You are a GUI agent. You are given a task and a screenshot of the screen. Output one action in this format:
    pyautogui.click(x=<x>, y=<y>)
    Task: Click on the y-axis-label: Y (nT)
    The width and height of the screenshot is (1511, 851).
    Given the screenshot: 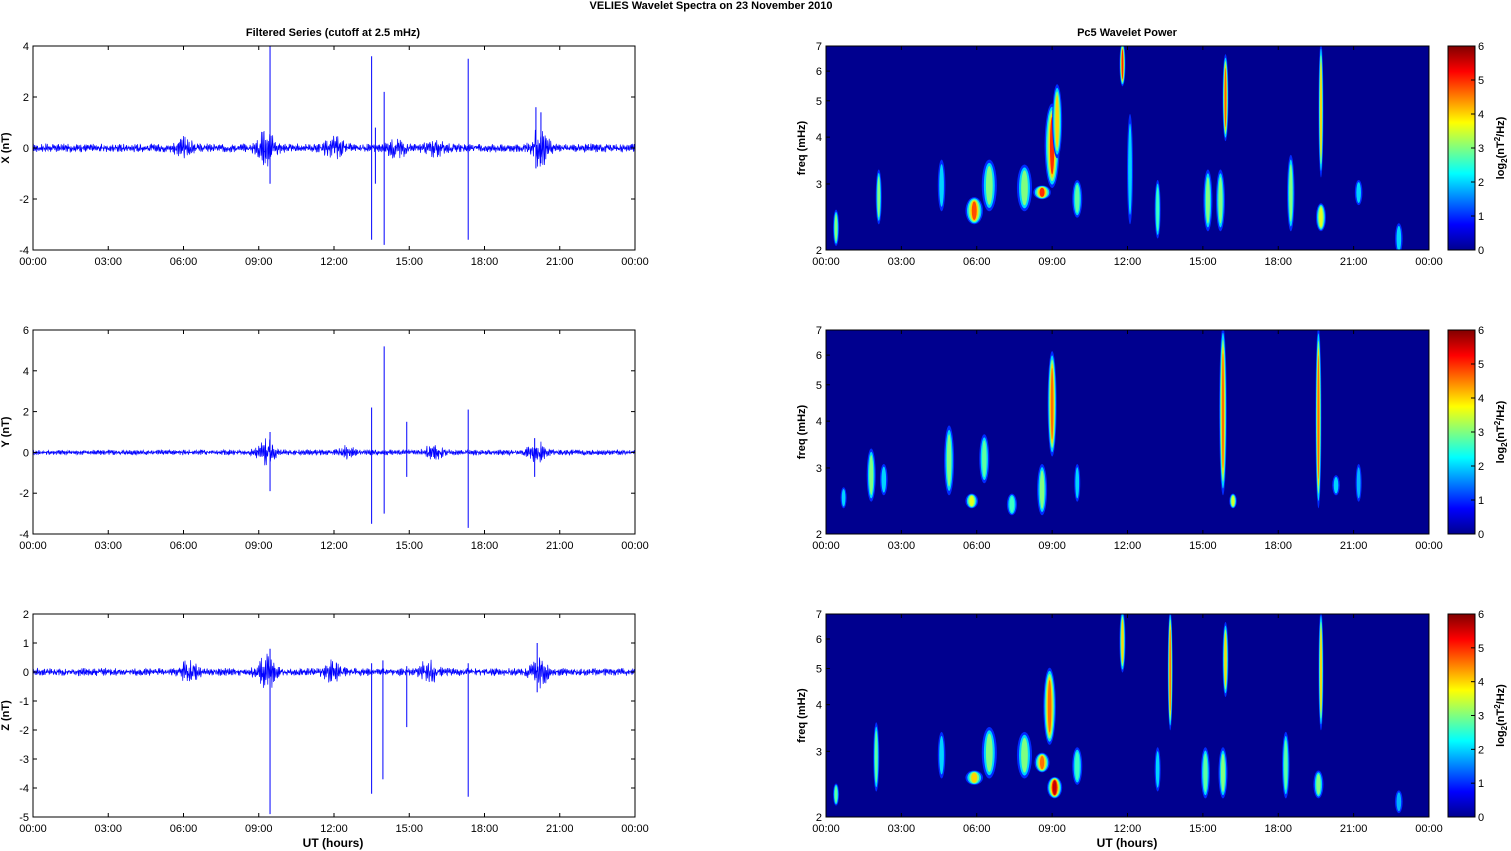 What is the action you would take?
    pyautogui.click(x=6, y=431)
    